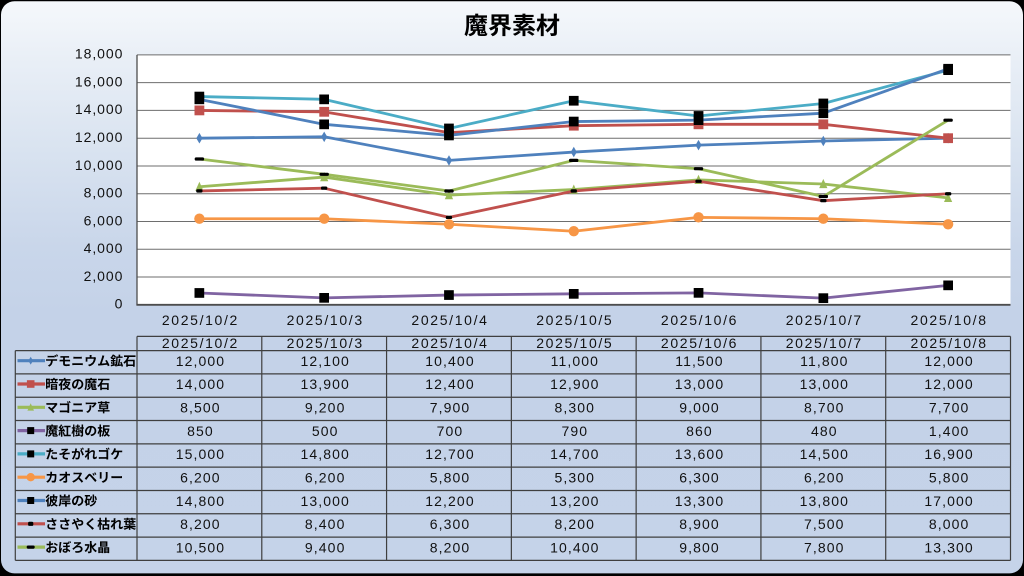 This screenshot has height=576, width=1024. What do you see at coordinates (948, 454) in the screenshot?
I see `svg-text: 16,900` at bounding box center [948, 454].